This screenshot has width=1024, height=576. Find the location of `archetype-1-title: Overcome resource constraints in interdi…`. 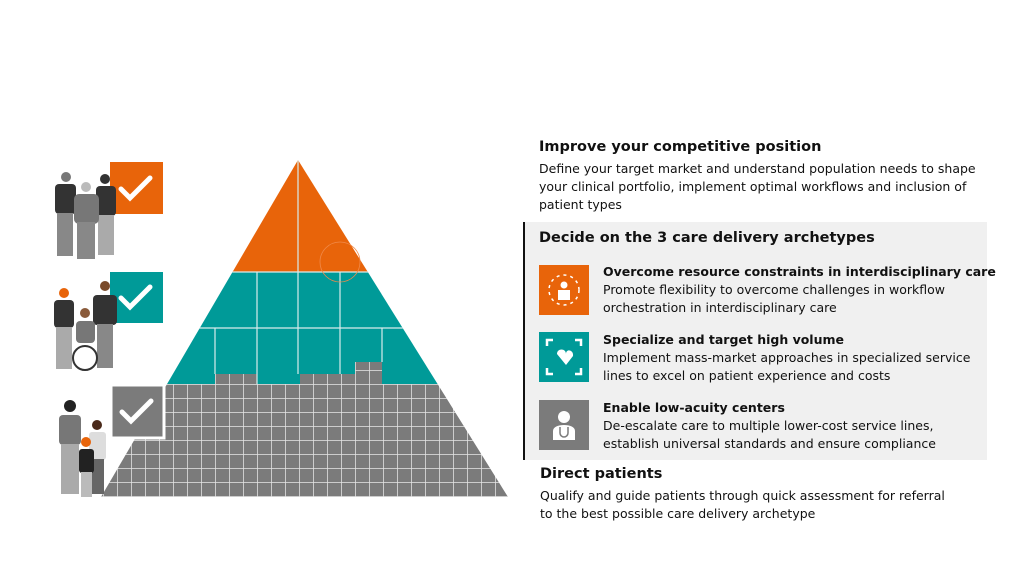

archetype-1-title: Overcome resource constraints in interdi… is located at coordinates (799, 271).